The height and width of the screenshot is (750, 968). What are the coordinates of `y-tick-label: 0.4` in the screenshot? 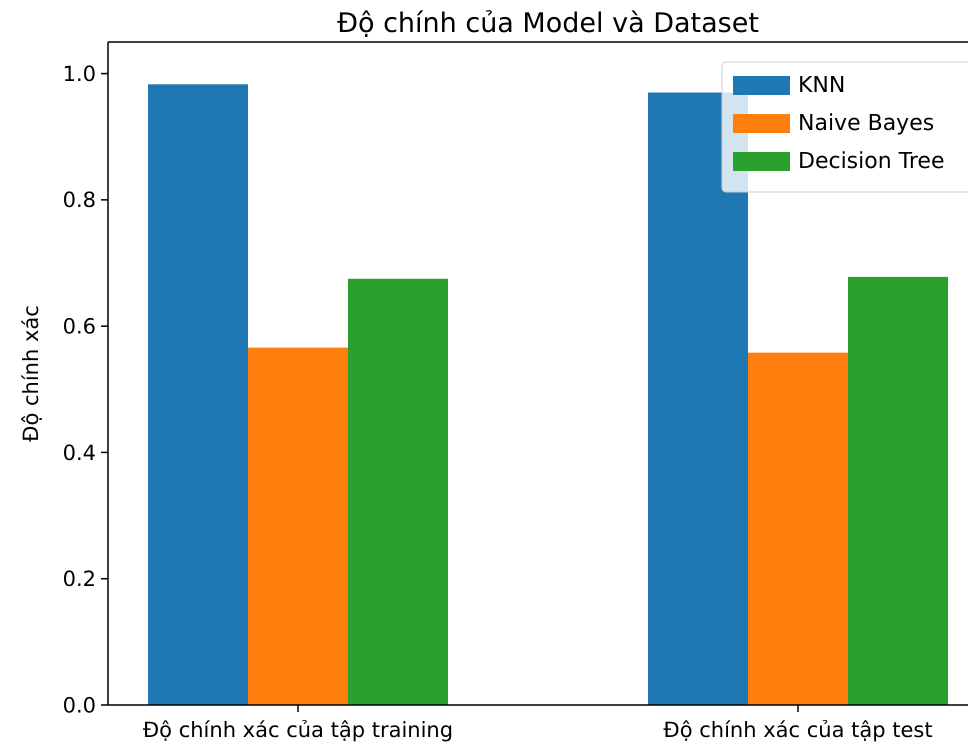 It's located at (79, 452).